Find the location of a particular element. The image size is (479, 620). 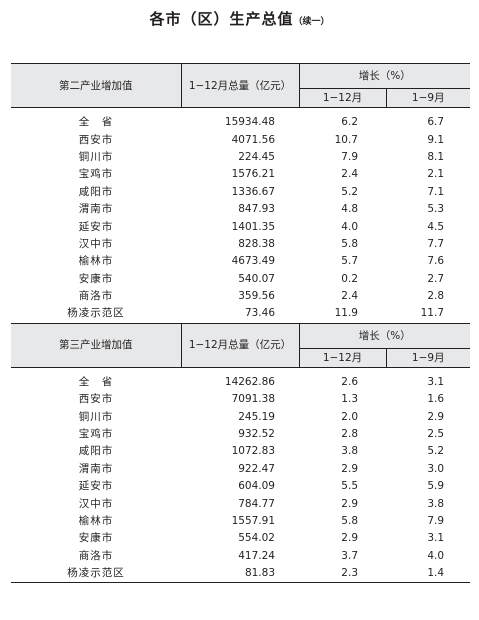

growth-1-9-value: 7.7 is located at coordinates (436, 243).